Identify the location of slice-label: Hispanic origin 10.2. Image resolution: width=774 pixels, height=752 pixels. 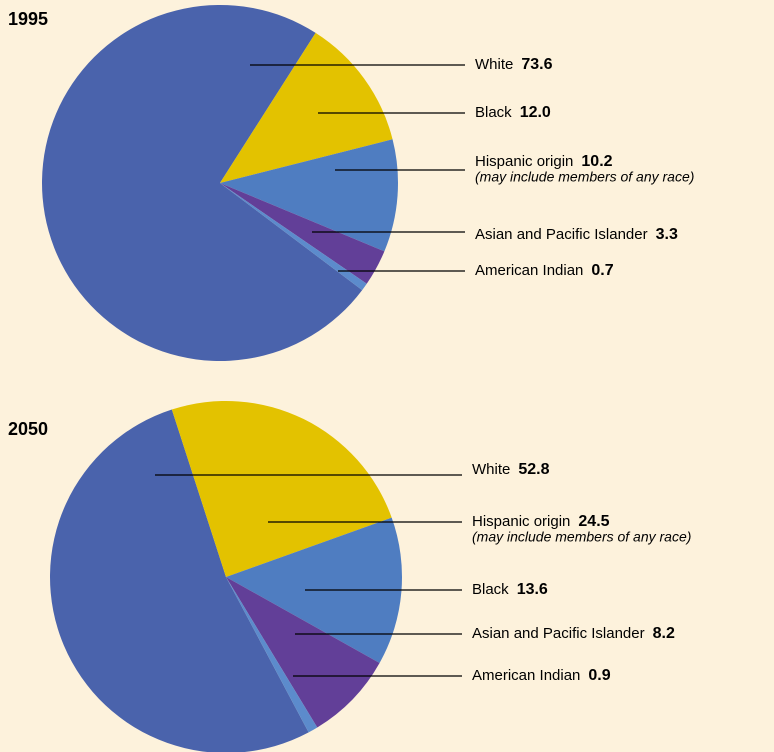
(544, 161).